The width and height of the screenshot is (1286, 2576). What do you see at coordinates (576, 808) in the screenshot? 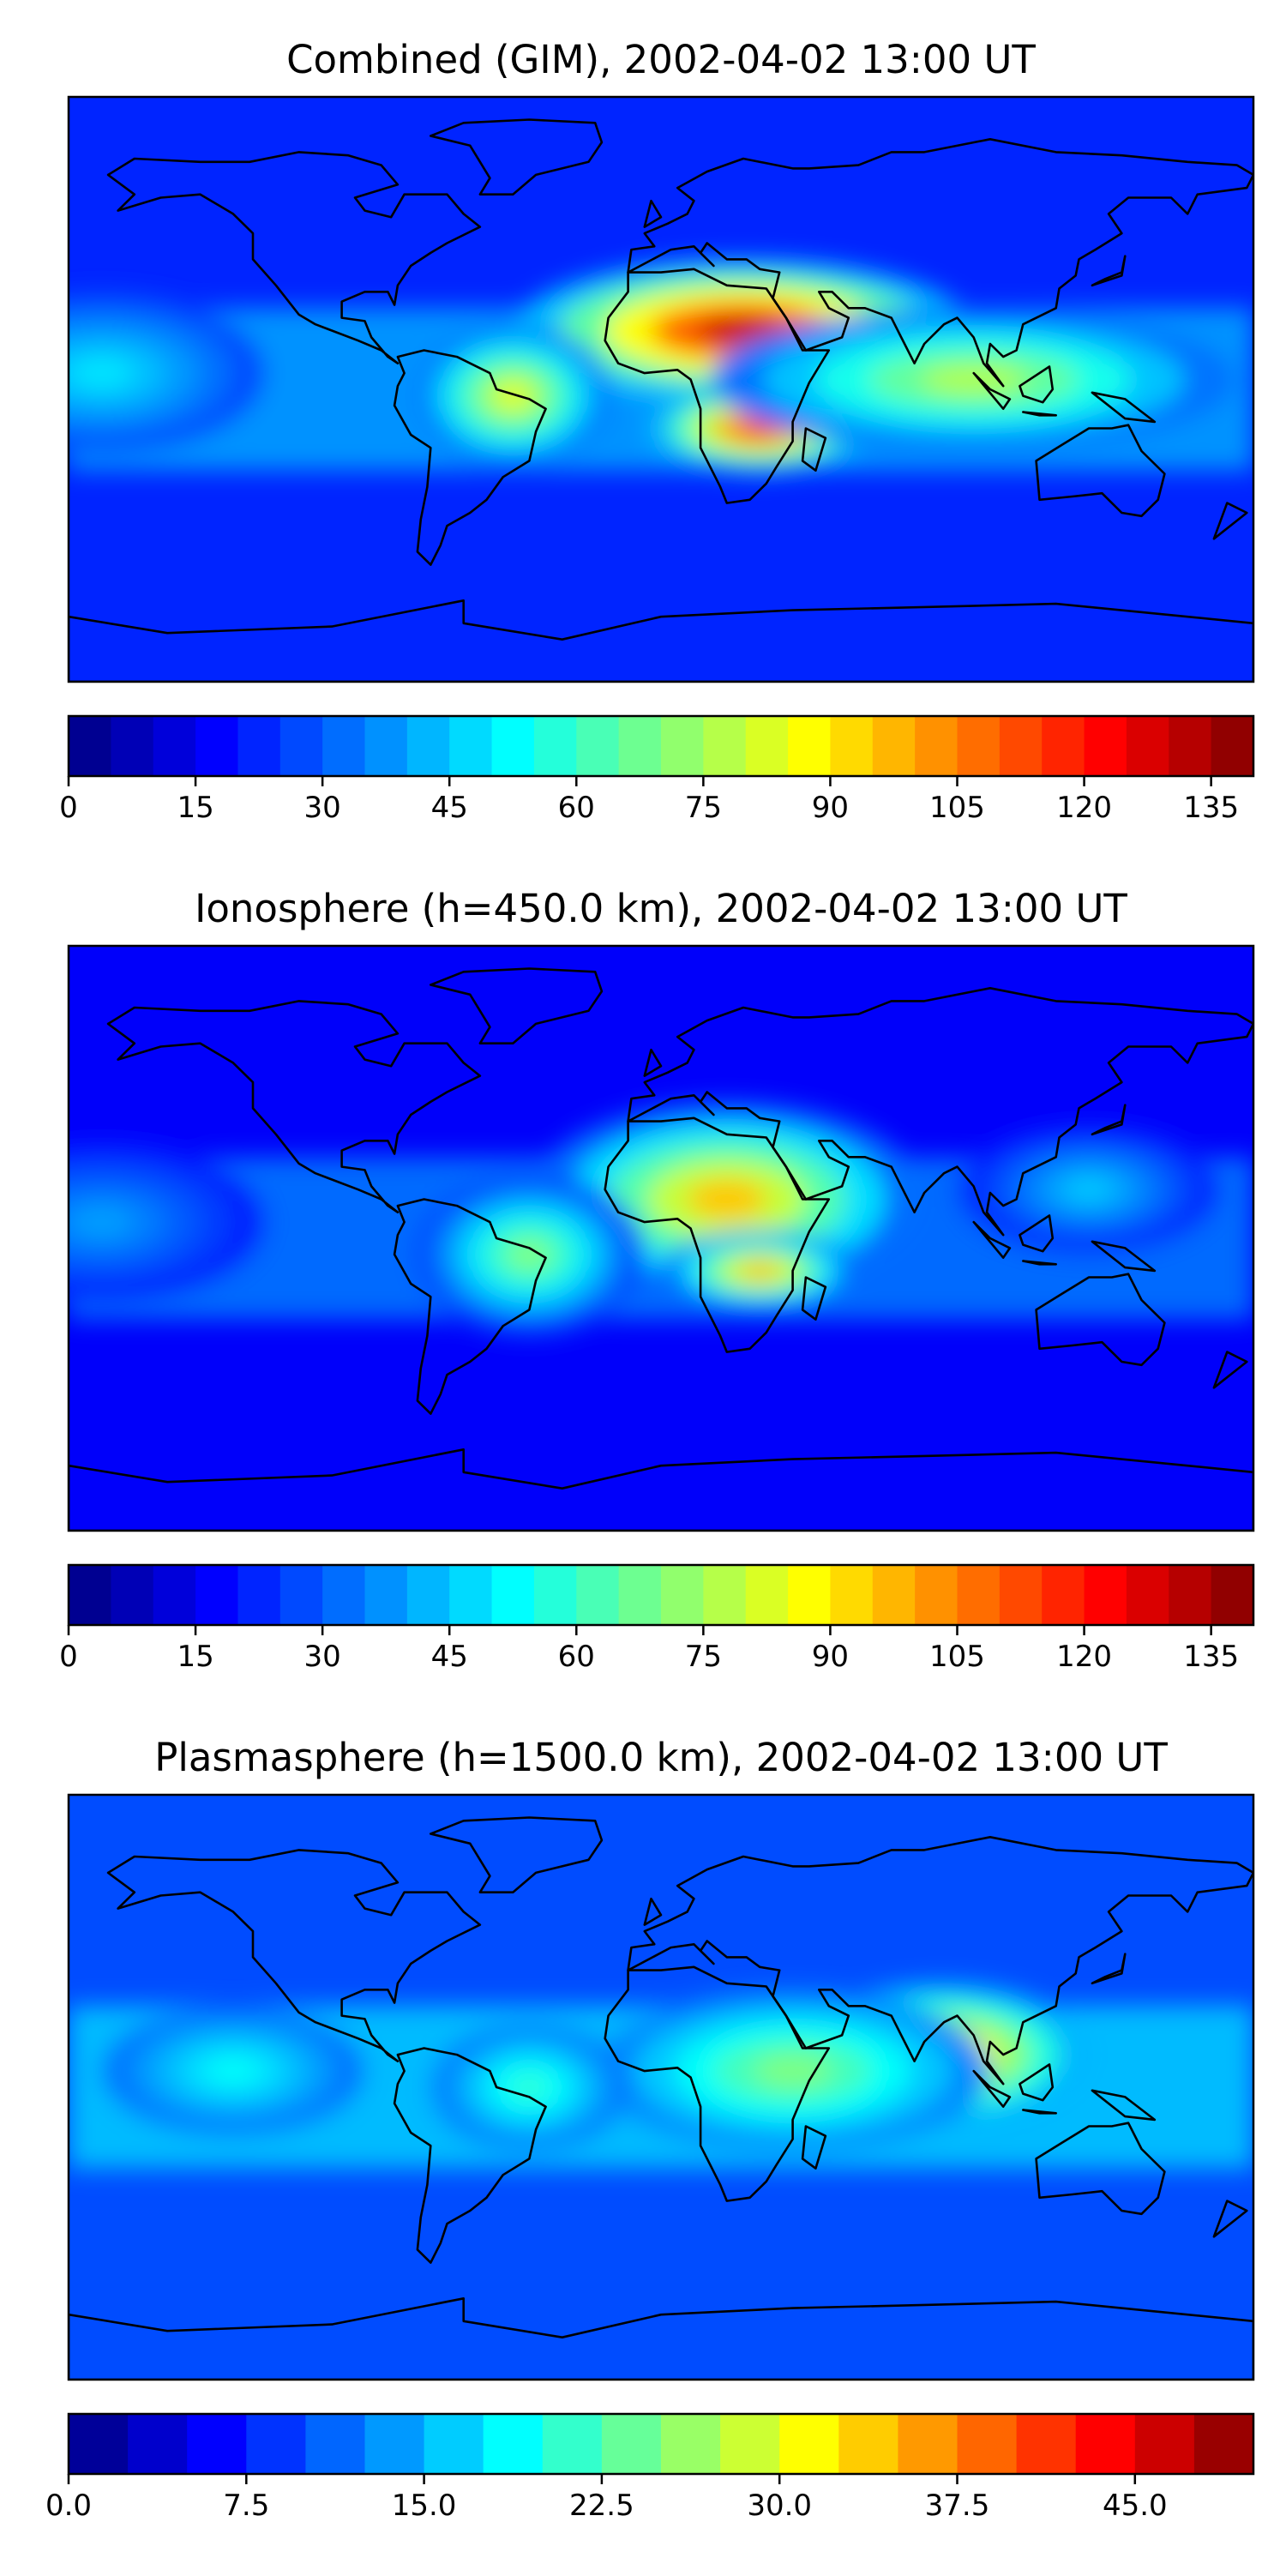
I see `colorbar-tick-label: 60` at bounding box center [576, 808].